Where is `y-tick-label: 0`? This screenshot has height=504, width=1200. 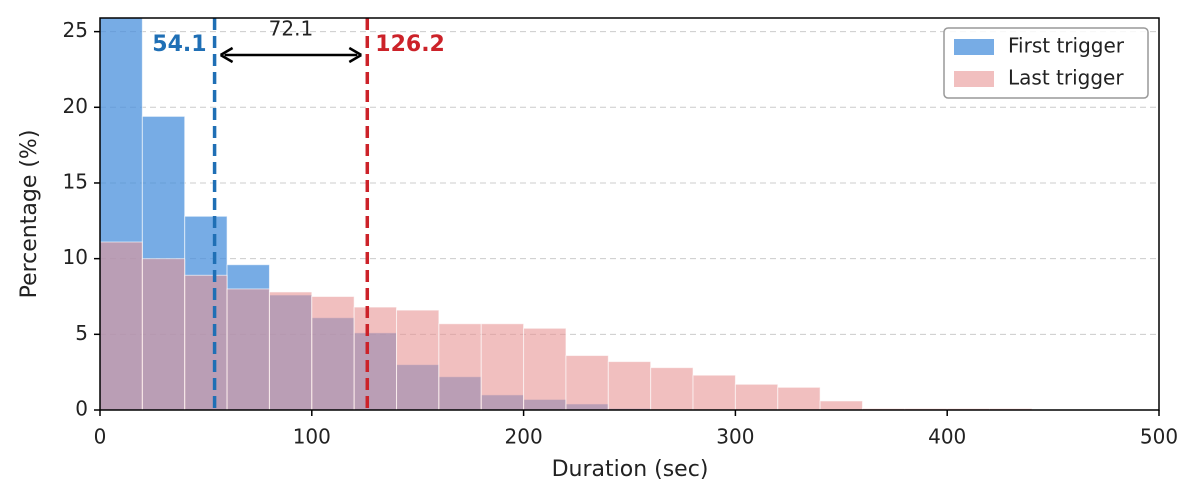
y-tick-label: 0 is located at coordinates (81, 409).